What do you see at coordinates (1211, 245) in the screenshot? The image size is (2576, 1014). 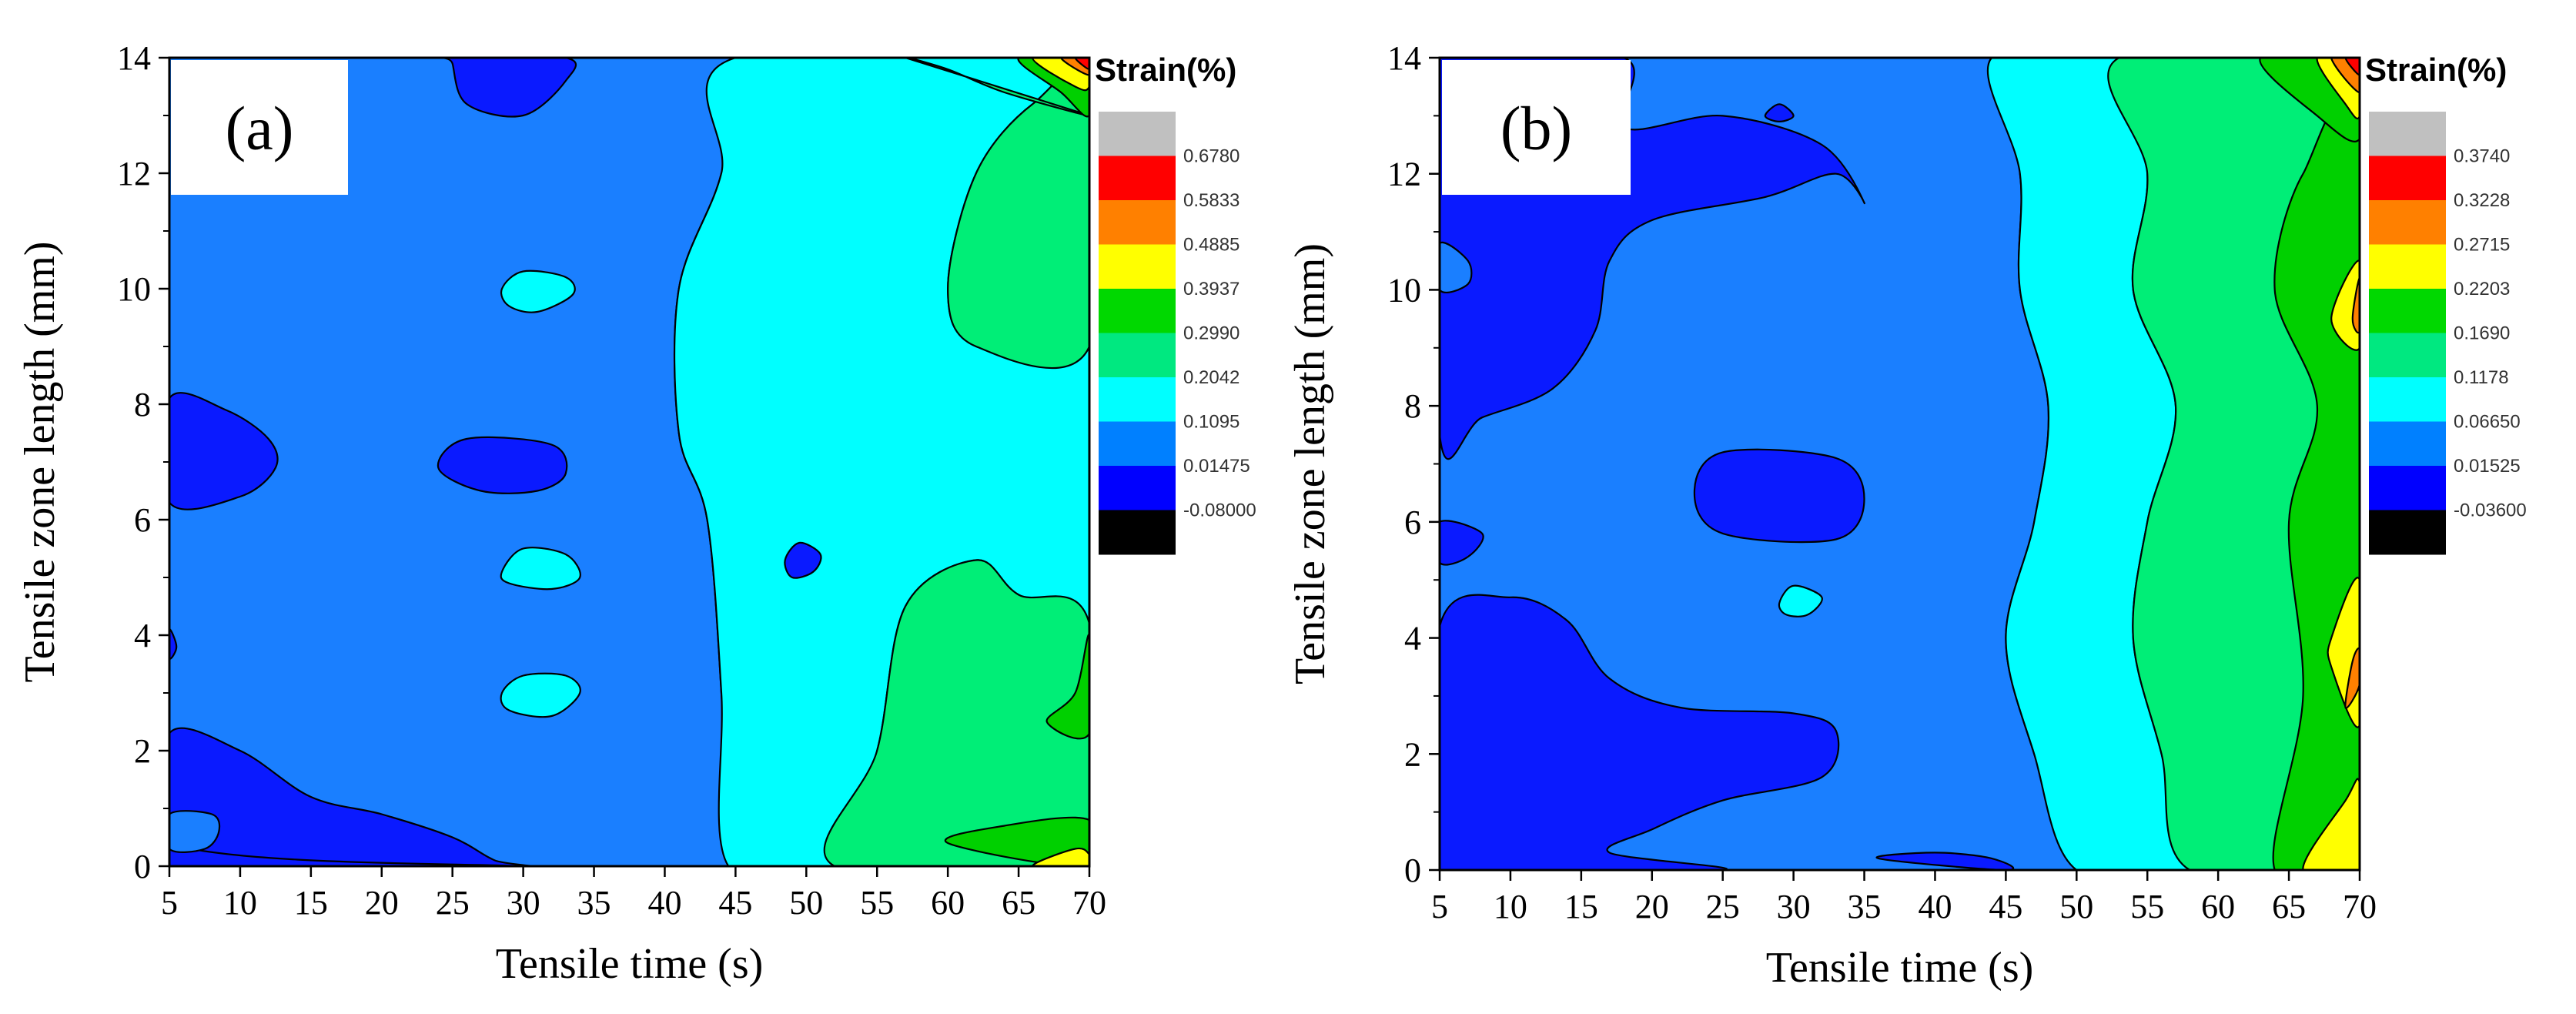 I see `colorbar-label: 0.4885` at bounding box center [1211, 245].